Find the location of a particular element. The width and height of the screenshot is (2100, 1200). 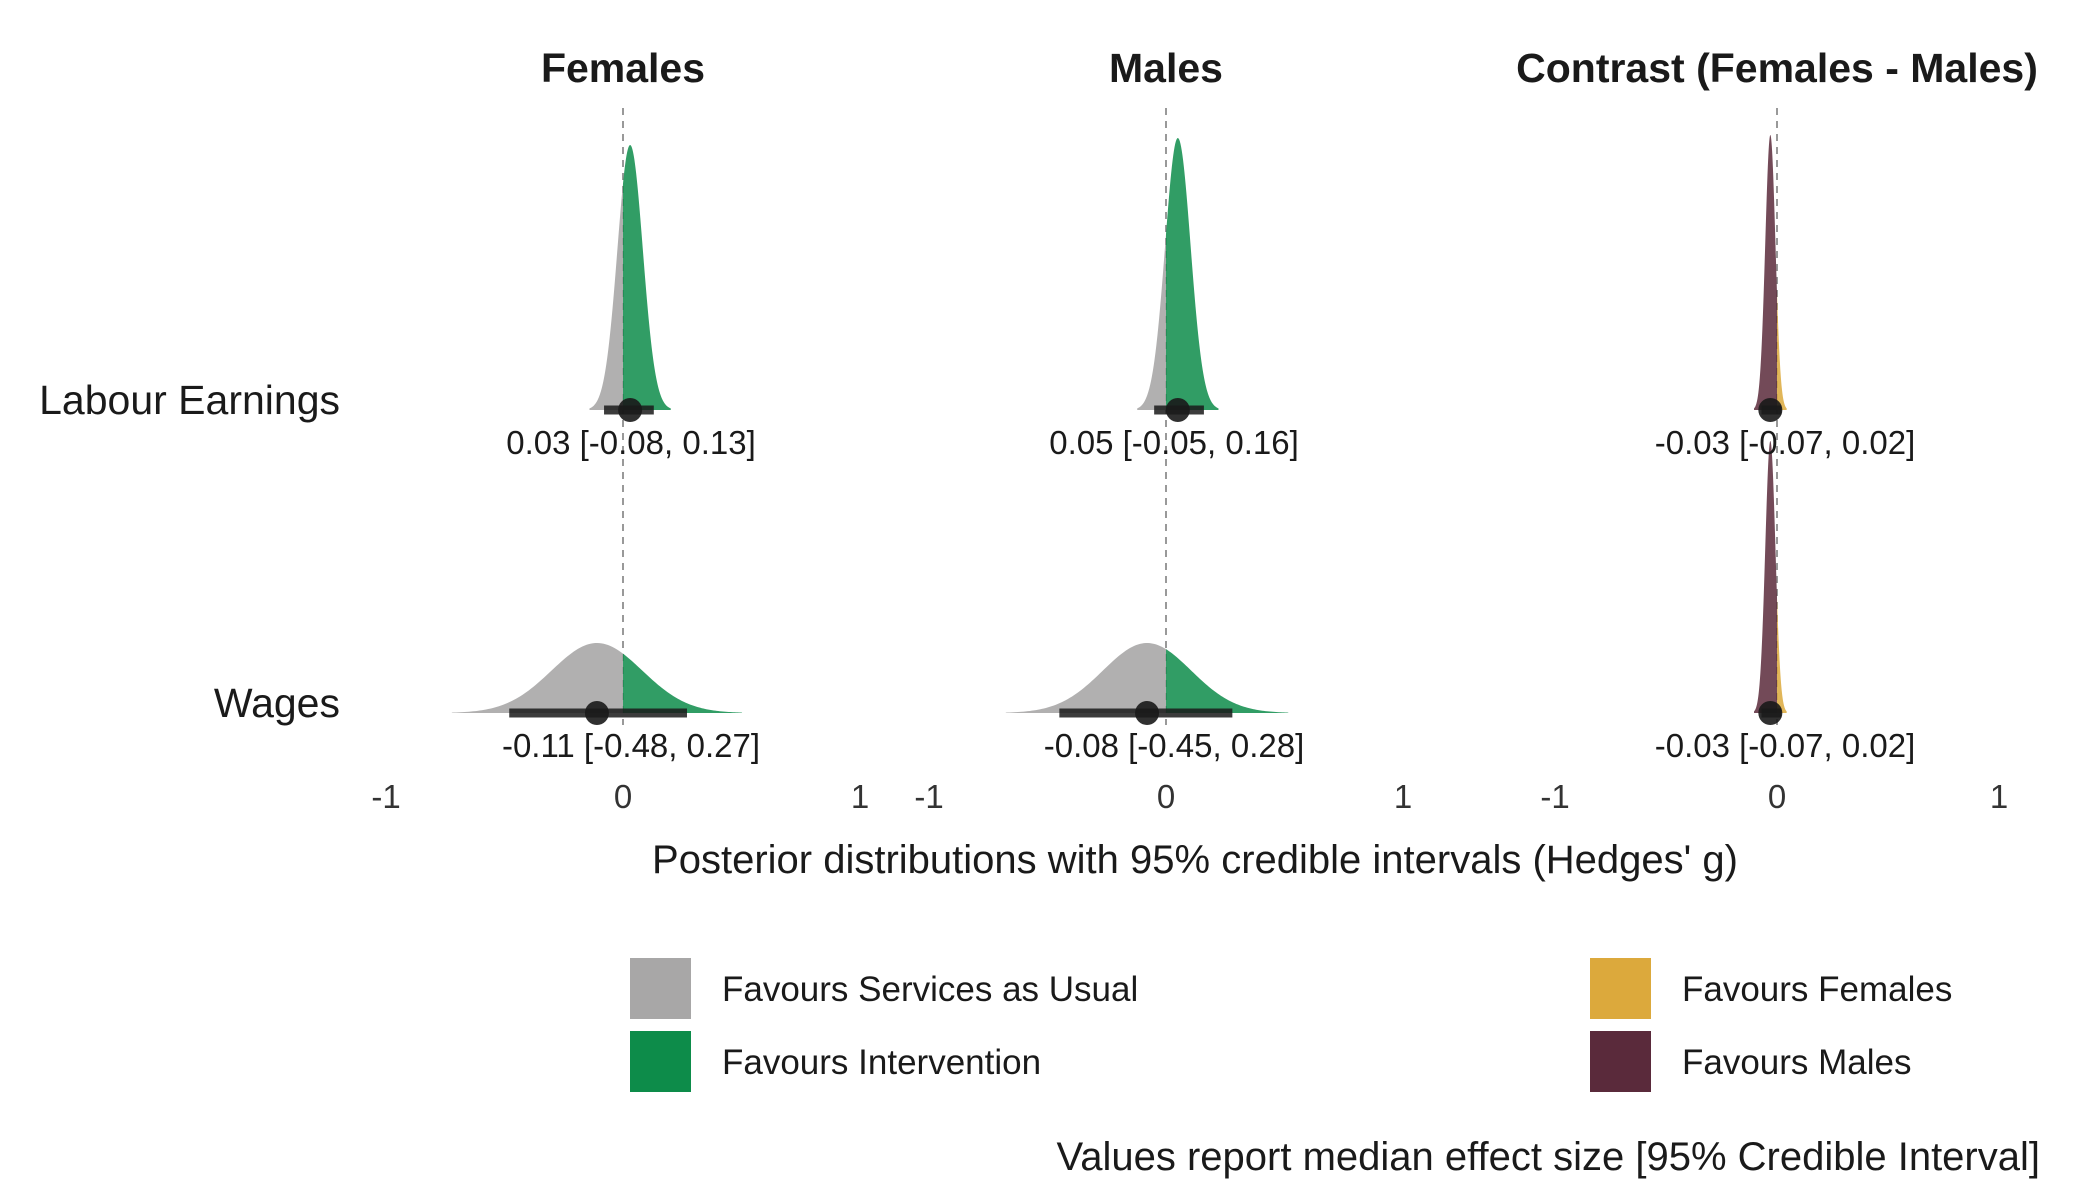

legend-label: Favours Services as Usual is located at coordinates (930, 989).